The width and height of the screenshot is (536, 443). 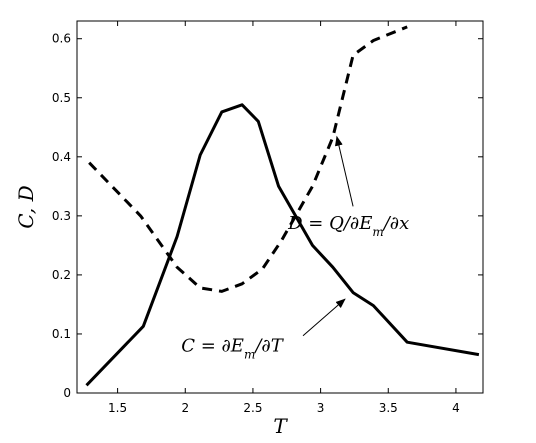 I want to click on y-tick-label: 0.4, so click(x=61, y=157).